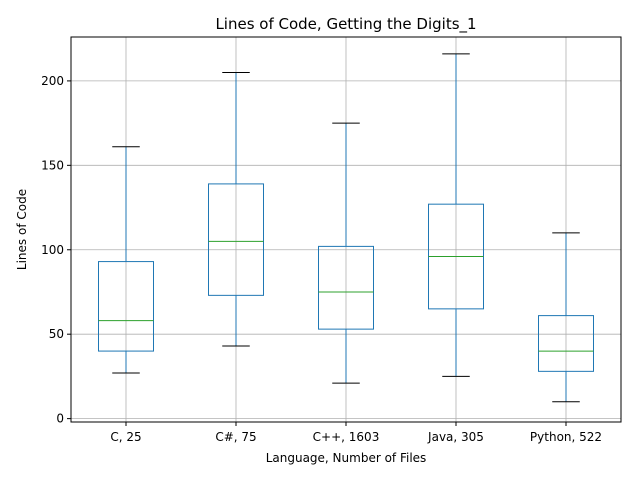 The width and height of the screenshot is (640, 480). Describe the element at coordinates (346, 437) in the screenshot. I see `x-tick-label: C++, 1603` at that location.